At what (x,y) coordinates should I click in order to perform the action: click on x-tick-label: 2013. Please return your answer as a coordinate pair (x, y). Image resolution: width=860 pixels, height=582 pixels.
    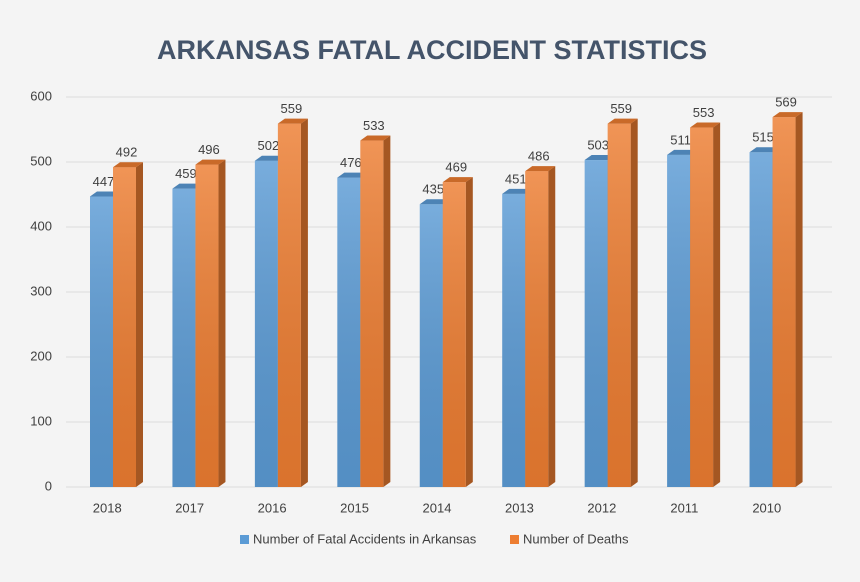
    Looking at the image, I should click on (519, 507).